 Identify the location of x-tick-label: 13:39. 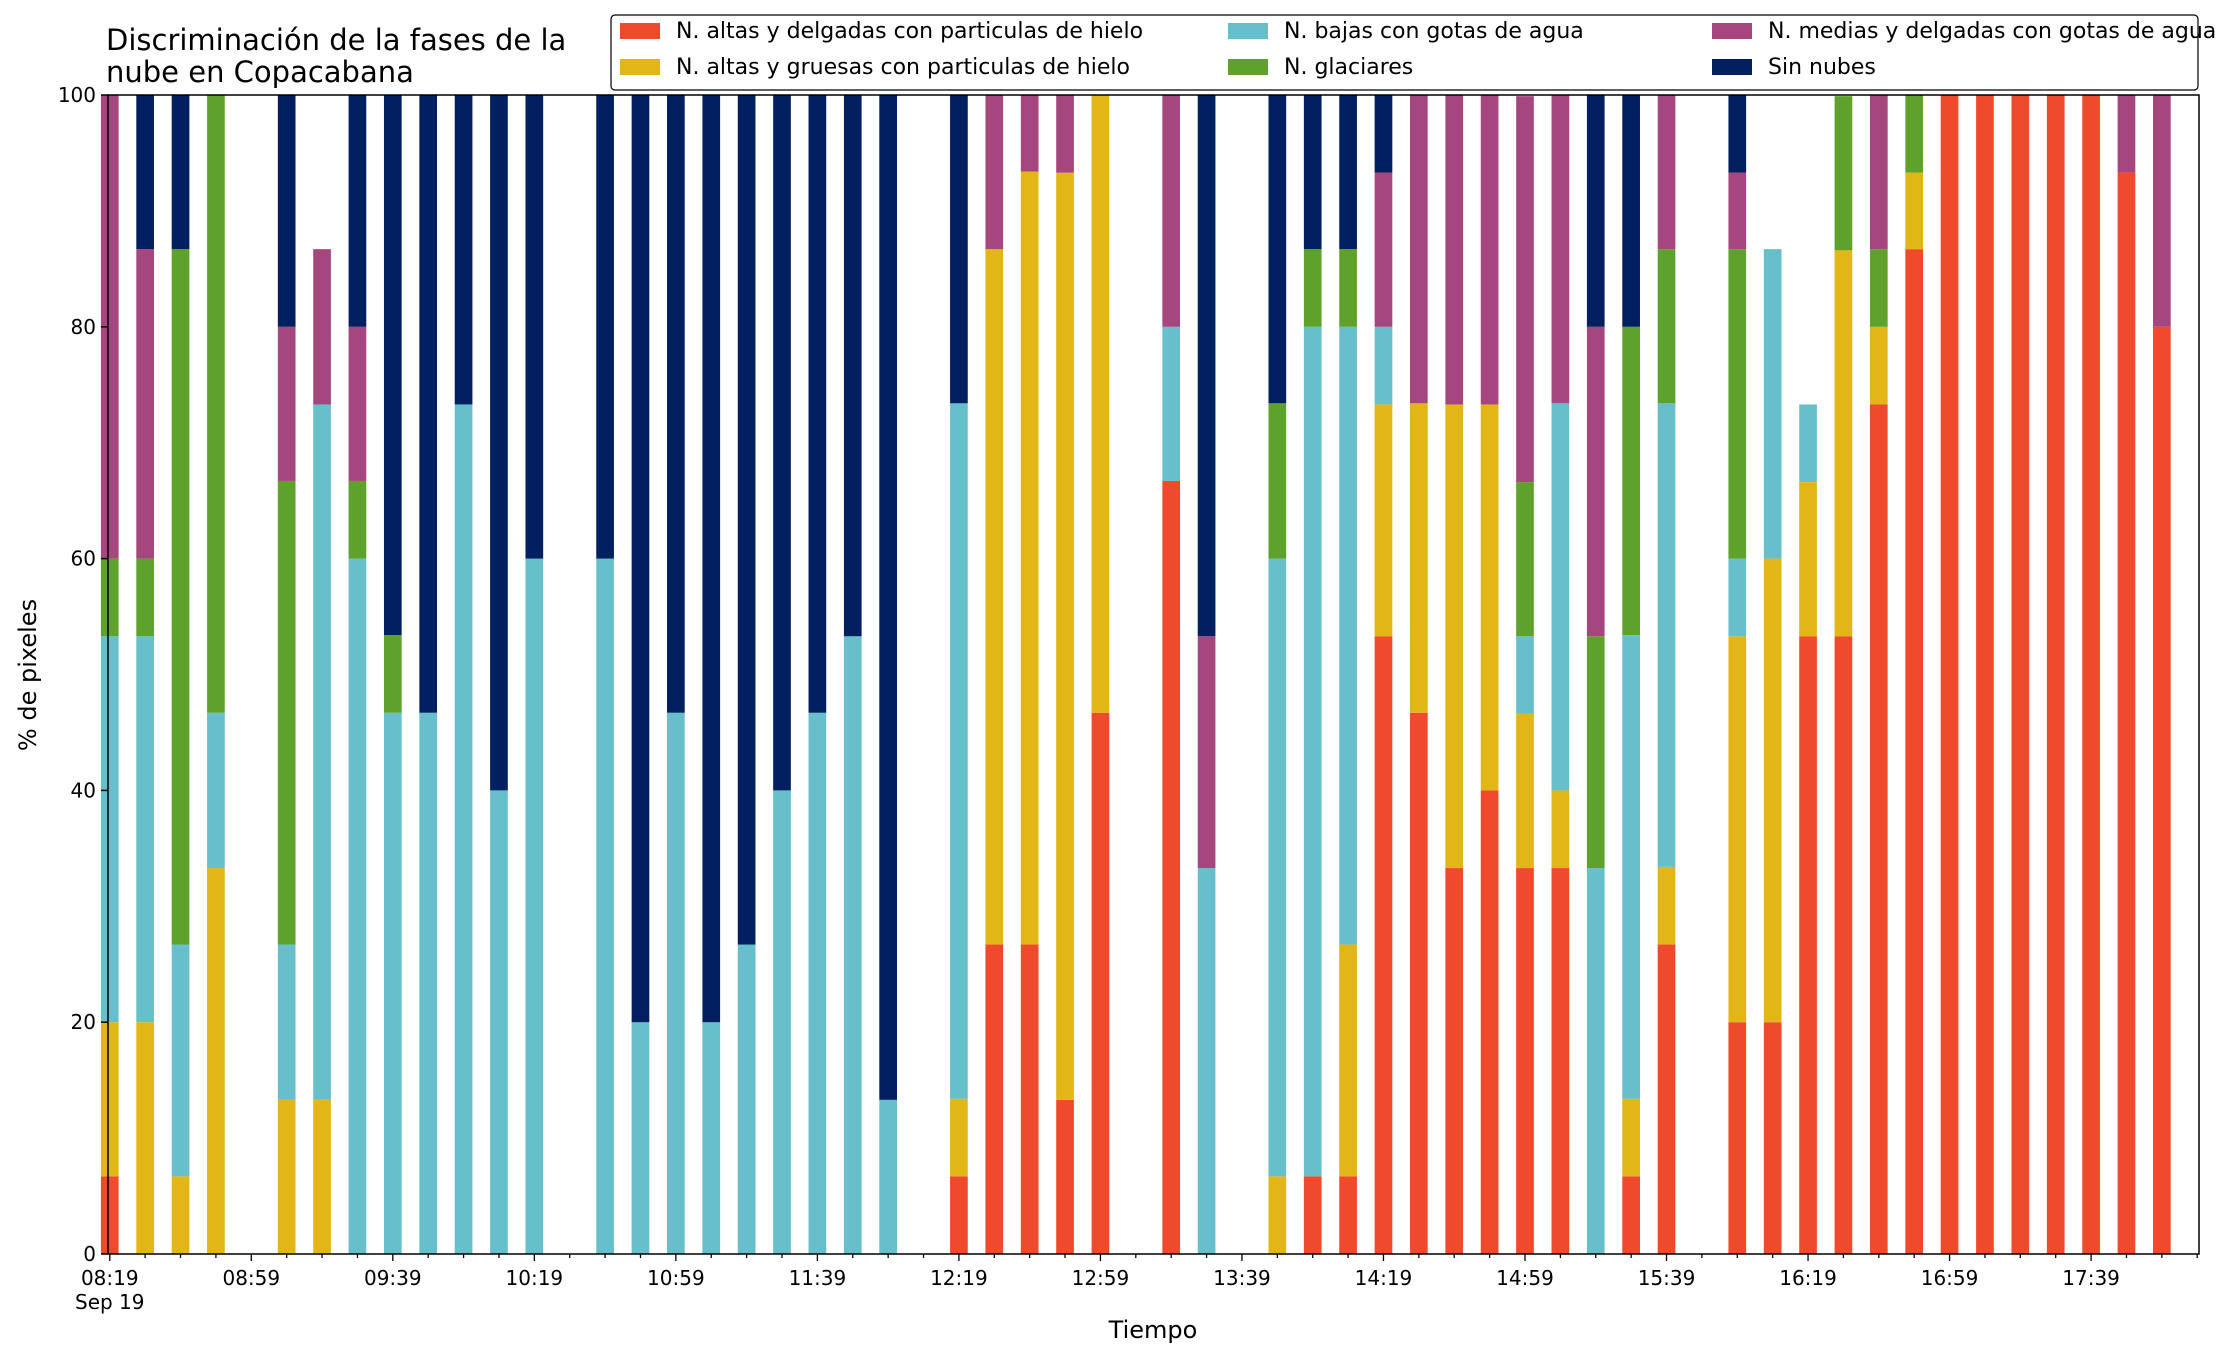
(1242, 1278).